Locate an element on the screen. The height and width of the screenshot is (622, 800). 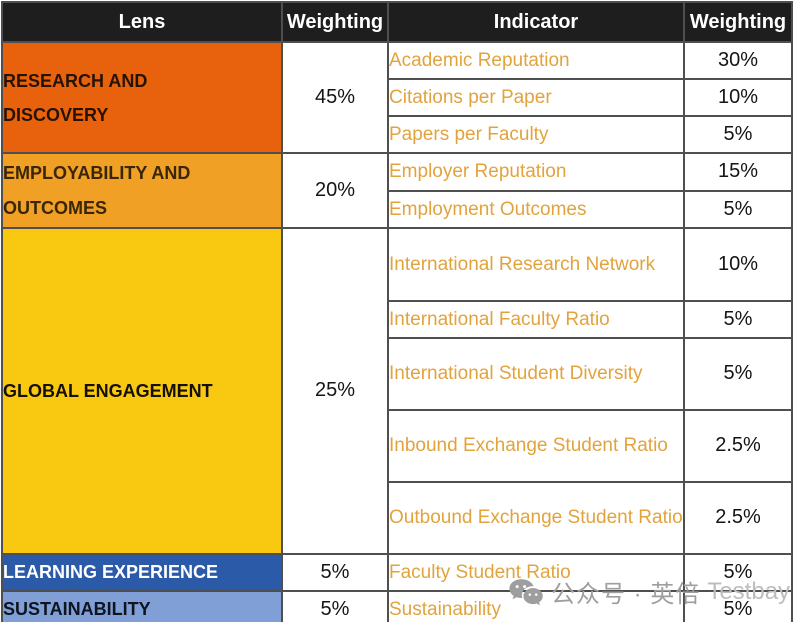
table-row: Inbound Exchange Student Ratio 2.5% is located at coordinates (397, 445).